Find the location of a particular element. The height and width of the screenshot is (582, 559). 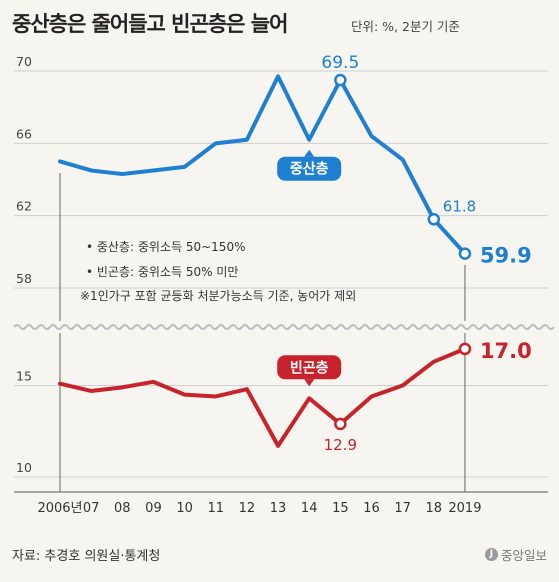

x-tick-label: 2006년 is located at coordinates (59, 508).